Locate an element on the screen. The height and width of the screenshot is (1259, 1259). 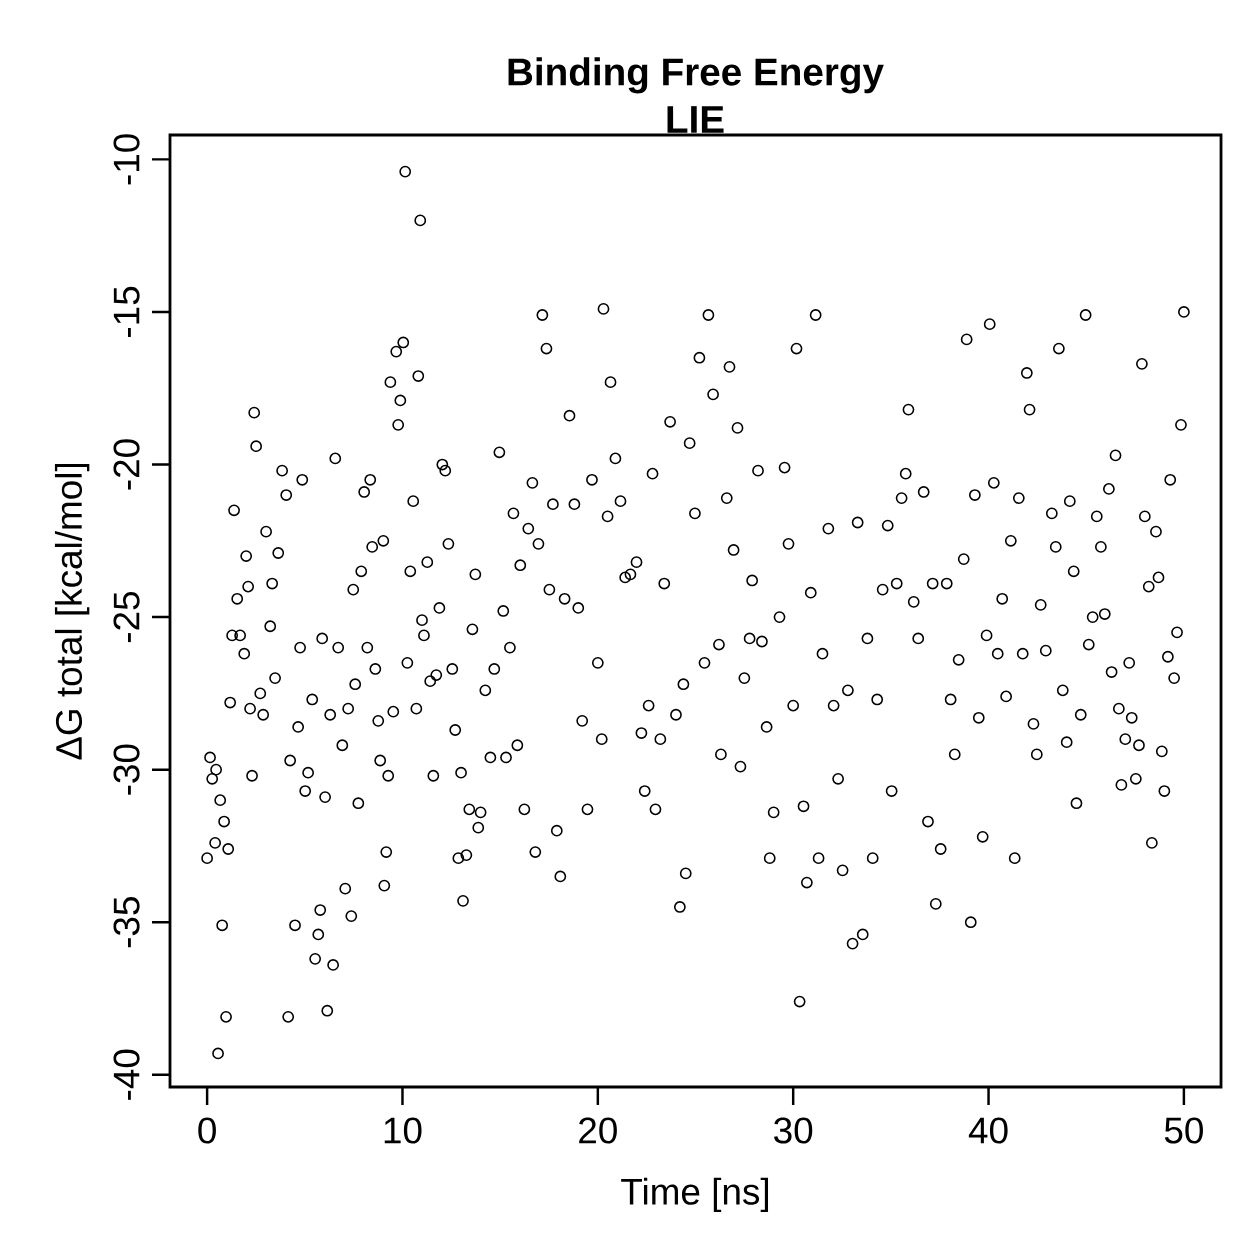
y-tick-label: -35 is located at coordinates (126, 922).